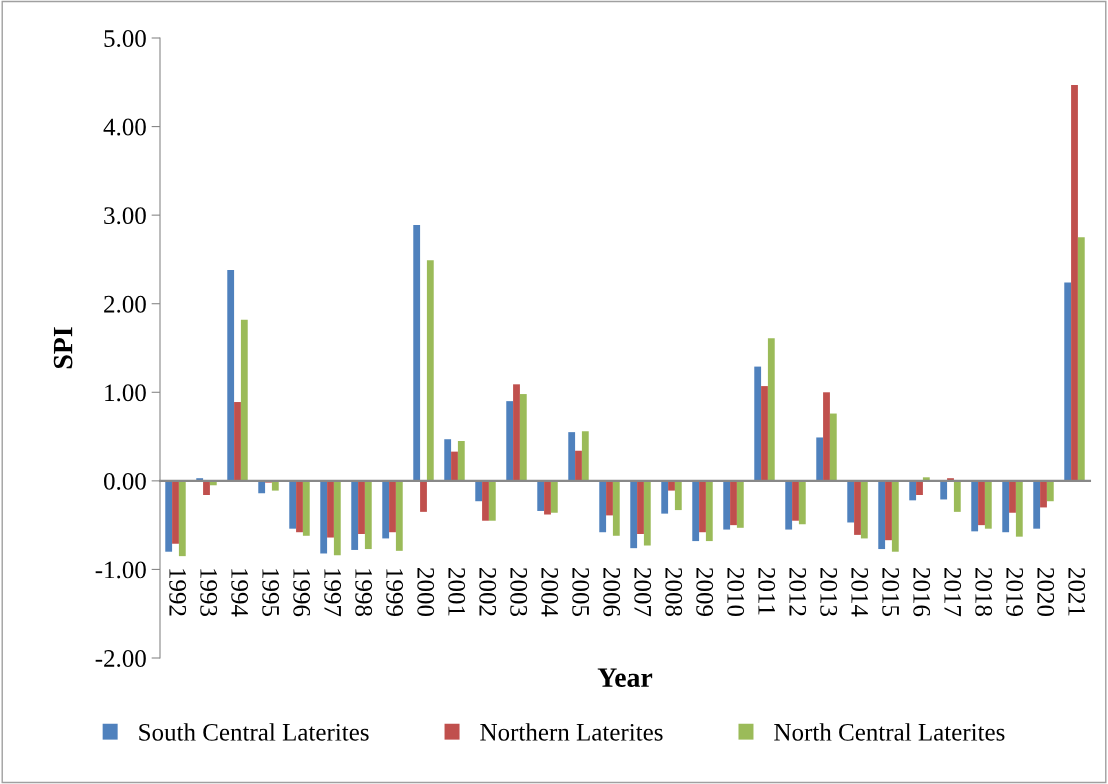 The height and width of the screenshot is (784, 1108). What do you see at coordinates (643, 592) in the screenshot?
I see `x-tick-label: 2007` at bounding box center [643, 592].